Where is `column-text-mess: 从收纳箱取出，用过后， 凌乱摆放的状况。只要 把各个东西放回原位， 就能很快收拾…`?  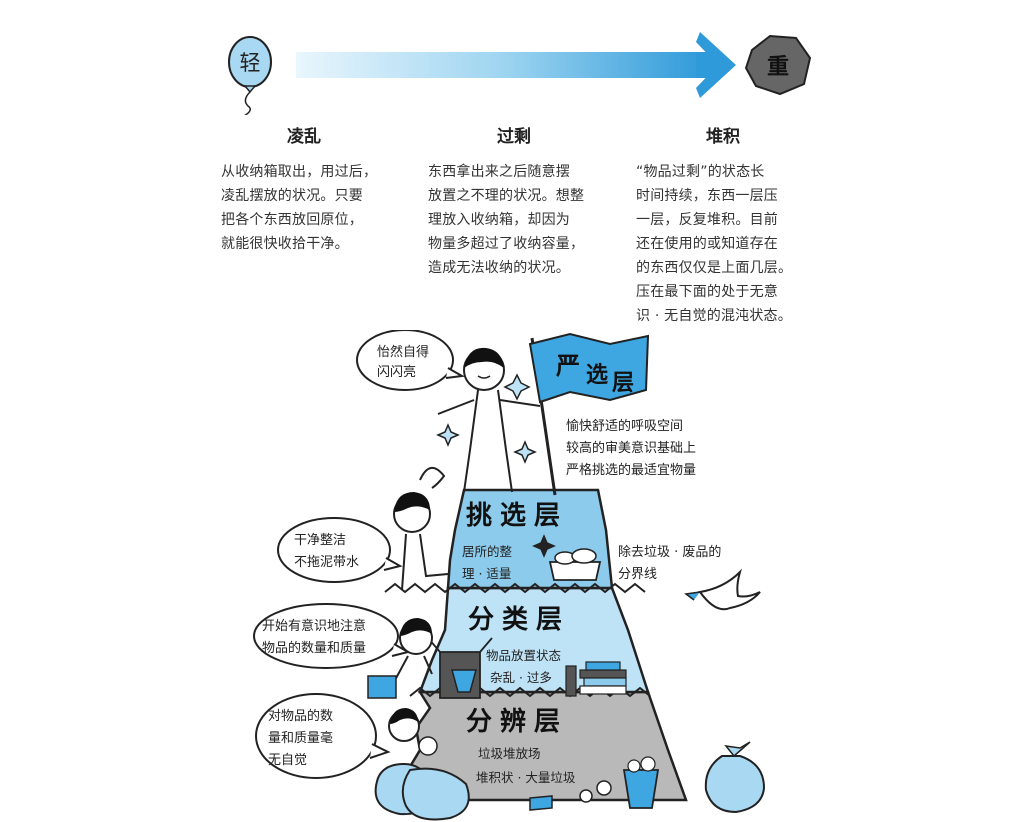
column-text-mess: 从收纳箱取出，用过后， 凌乱摆放的状况。只要 把各个东西放回原位， 就能很快收拾… is located at coordinates (316, 208).